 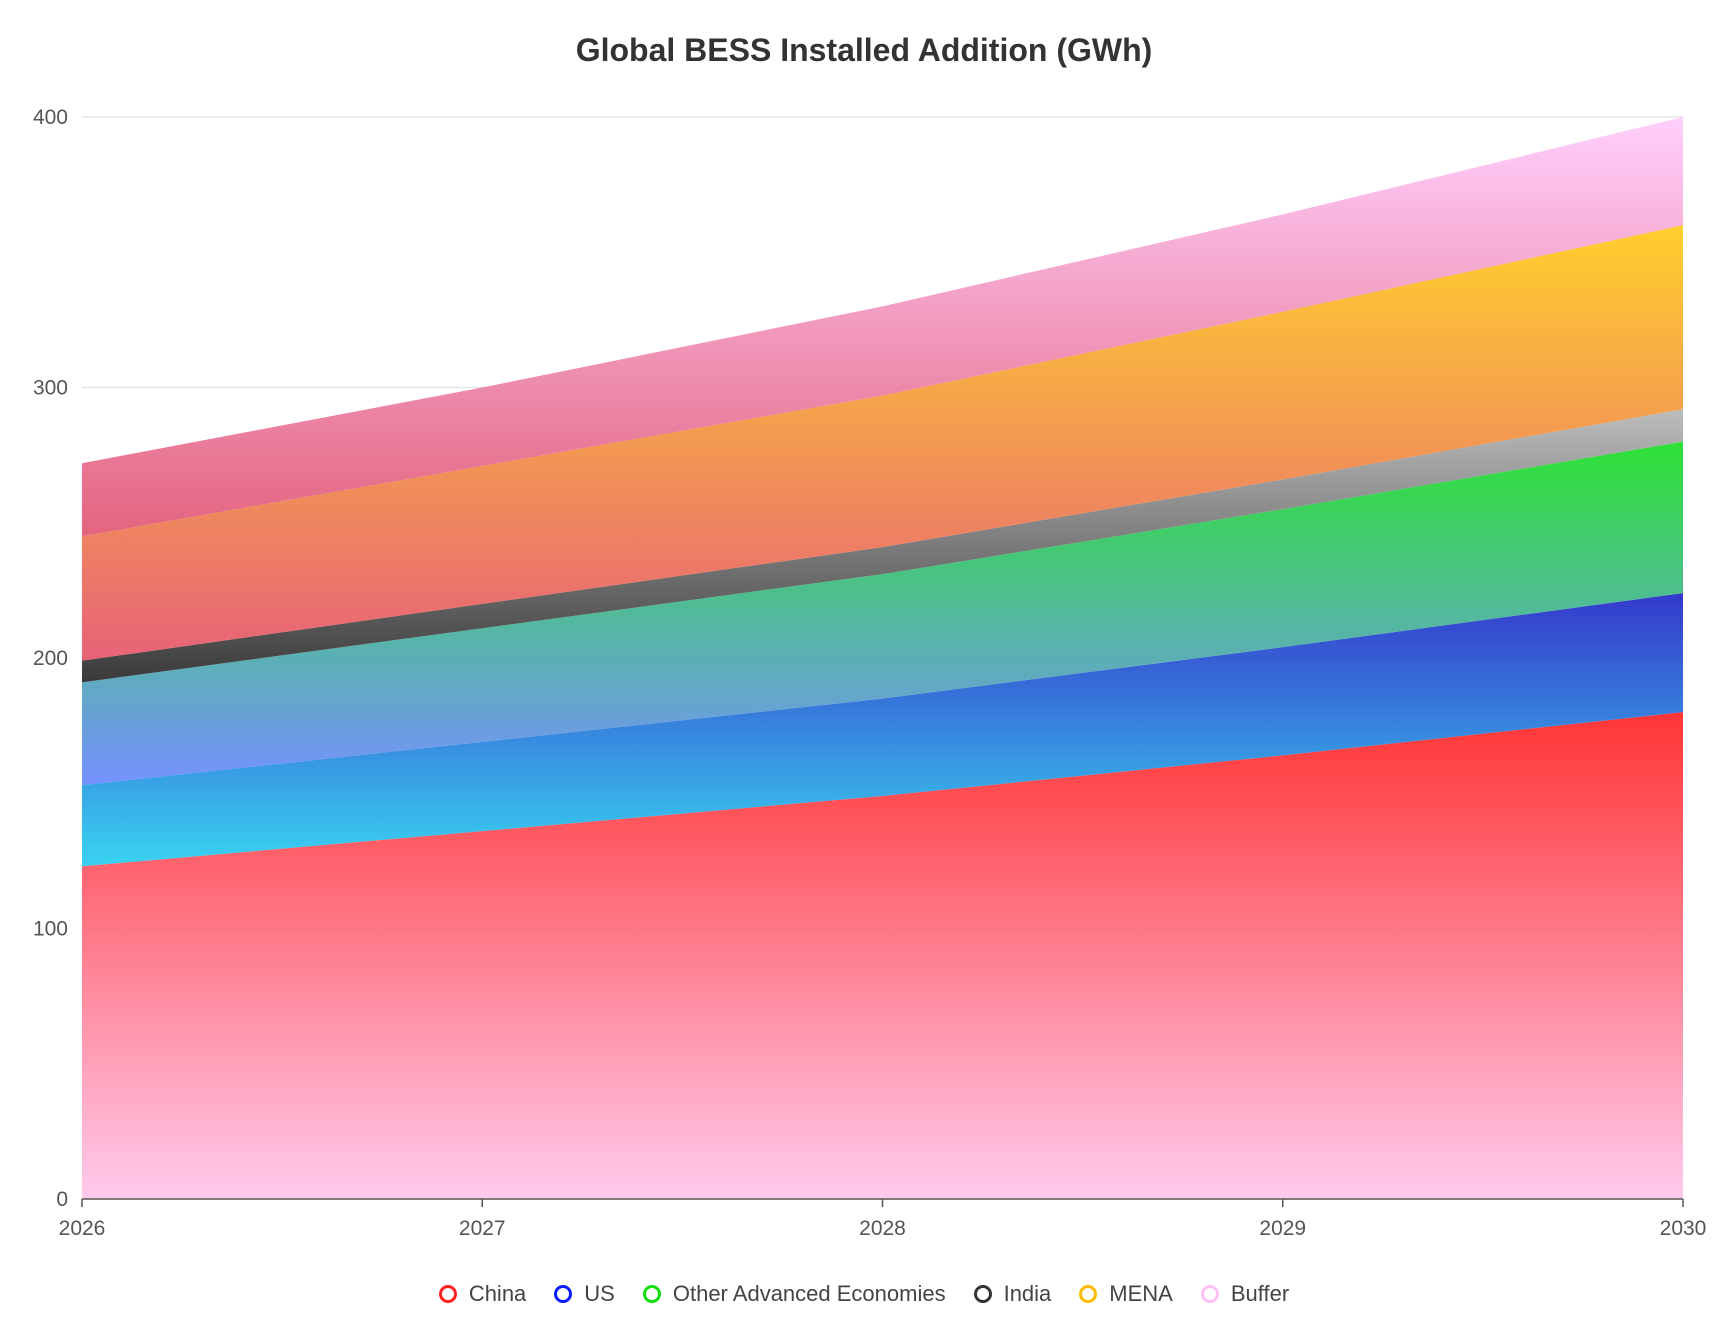 What do you see at coordinates (82, 1228) in the screenshot?
I see `x-tick-label: 2026` at bounding box center [82, 1228].